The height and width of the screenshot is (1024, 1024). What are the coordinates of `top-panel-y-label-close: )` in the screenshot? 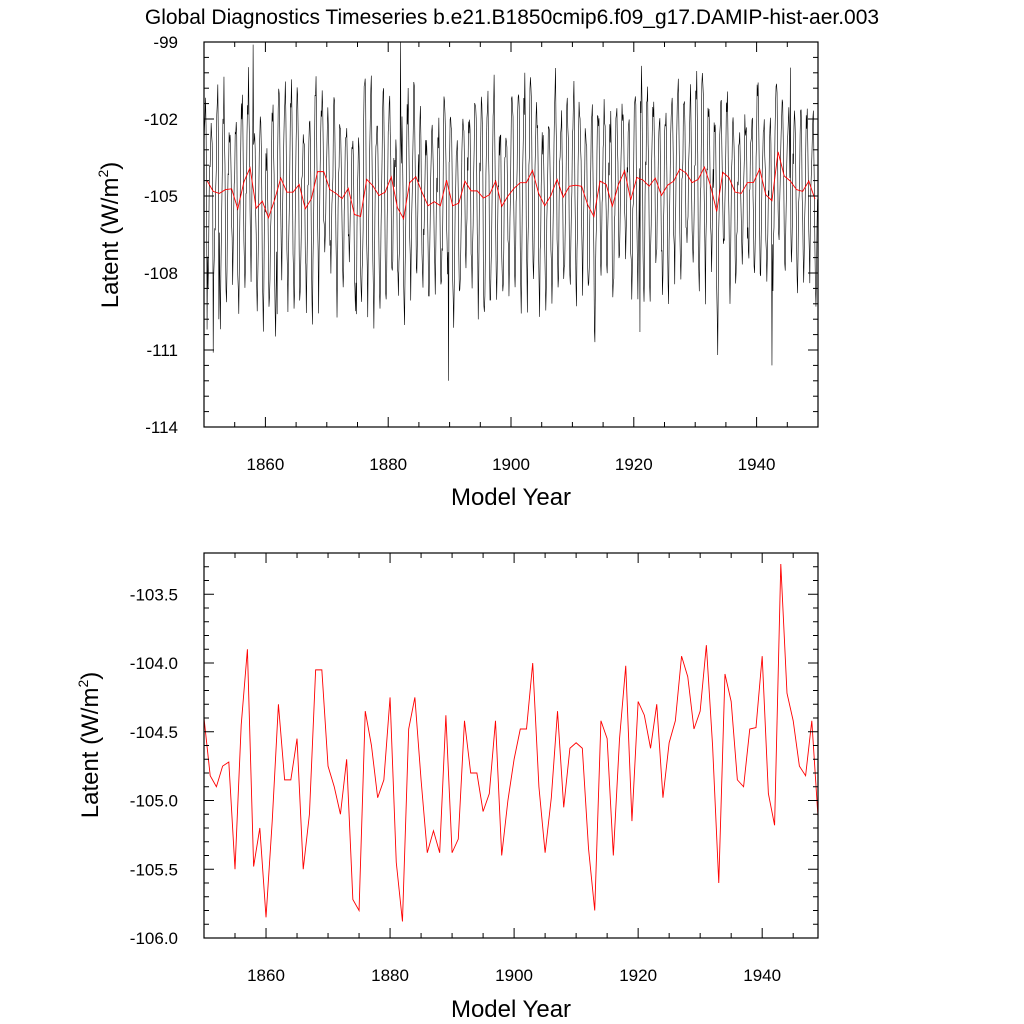 It's located at (110, 166).